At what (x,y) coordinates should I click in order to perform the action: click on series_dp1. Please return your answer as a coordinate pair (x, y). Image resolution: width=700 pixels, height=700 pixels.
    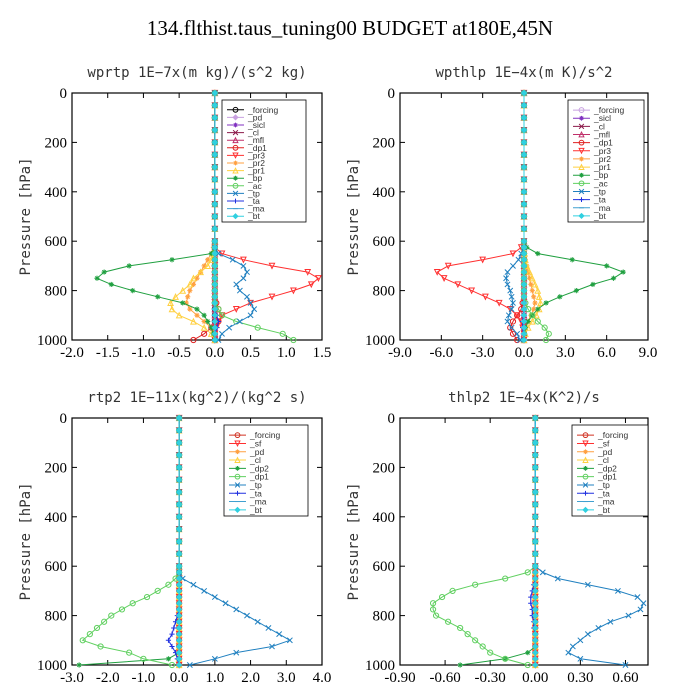
    Looking at the image, I should click on (484, 541).